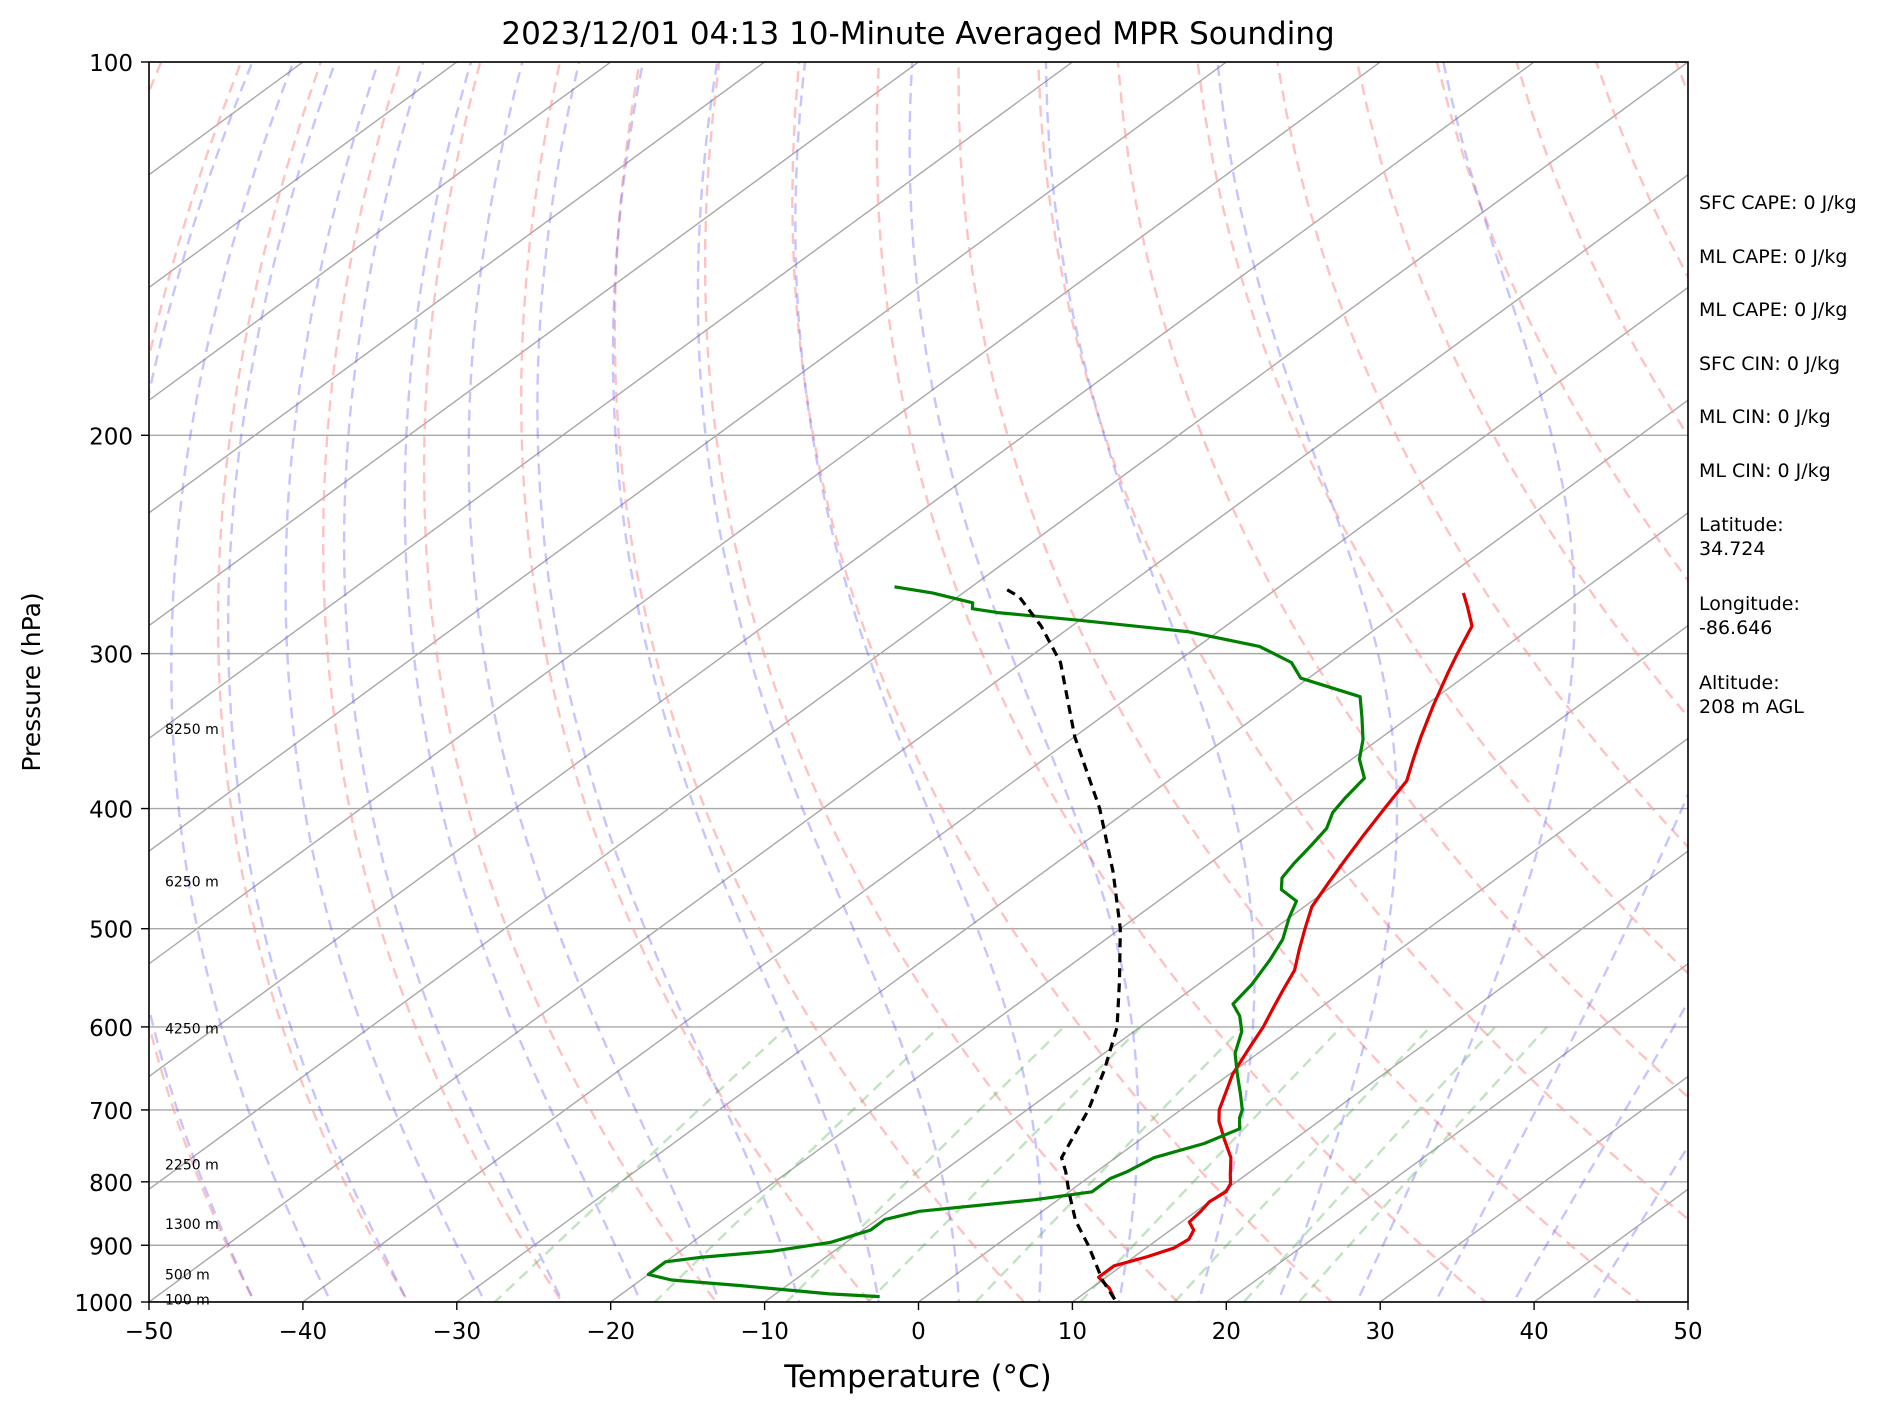  What do you see at coordinates (610, 1332) in the screenshot?
I see `x-tick-label: −20` at bounding box center [610, 1332].